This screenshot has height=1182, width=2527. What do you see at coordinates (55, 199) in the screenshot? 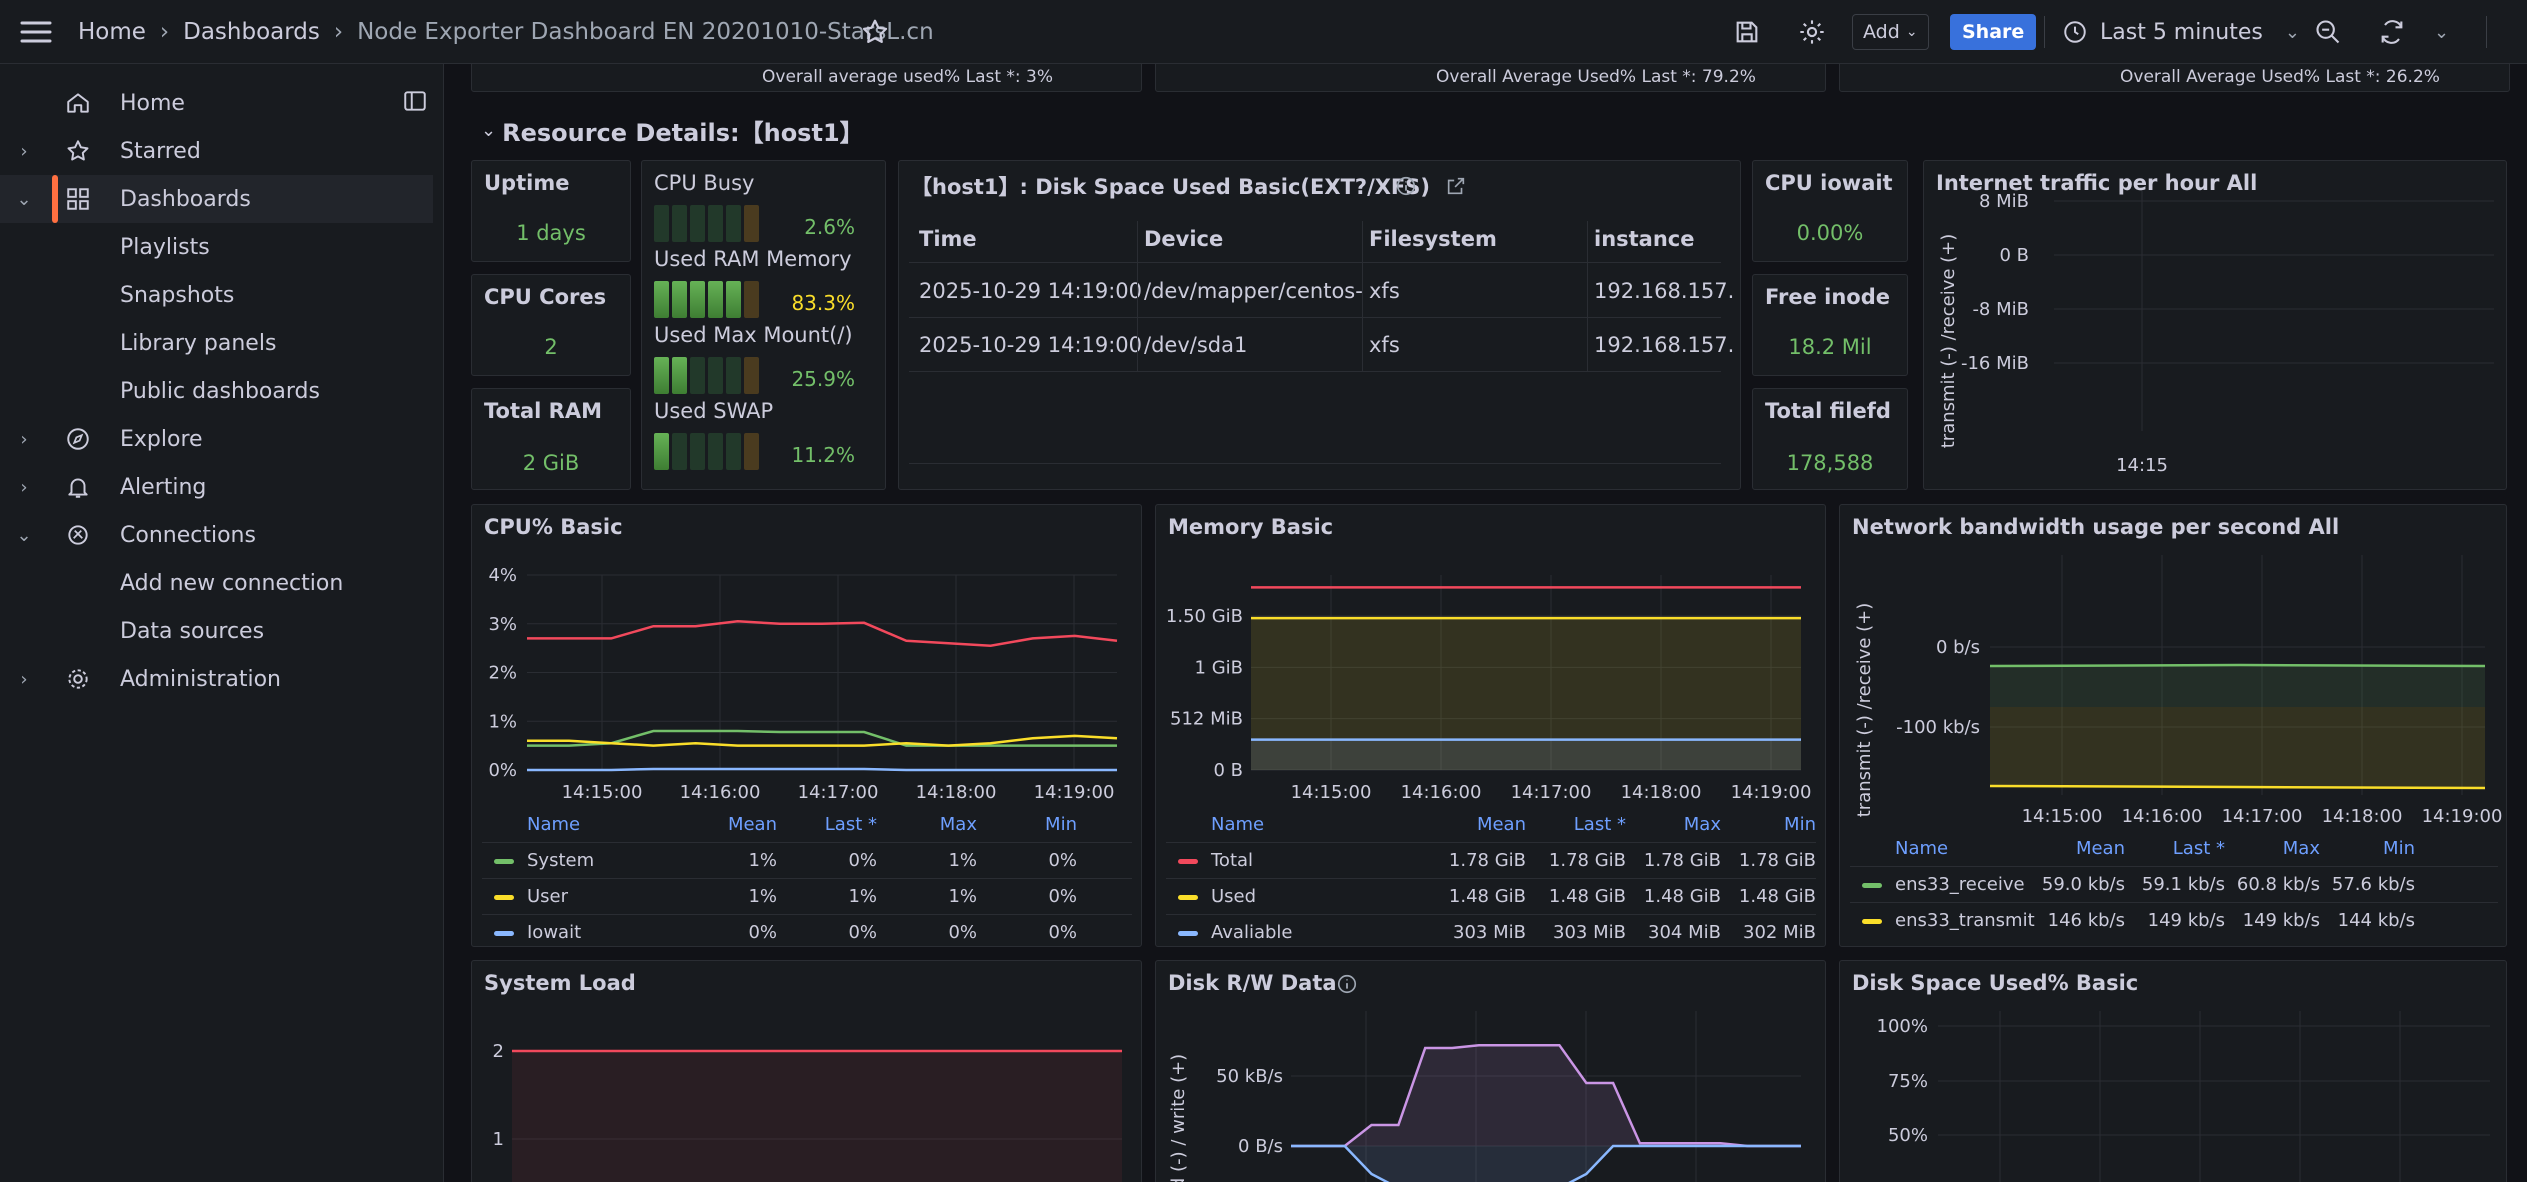
I see `active-indicator` at bounding box center [55, 199].